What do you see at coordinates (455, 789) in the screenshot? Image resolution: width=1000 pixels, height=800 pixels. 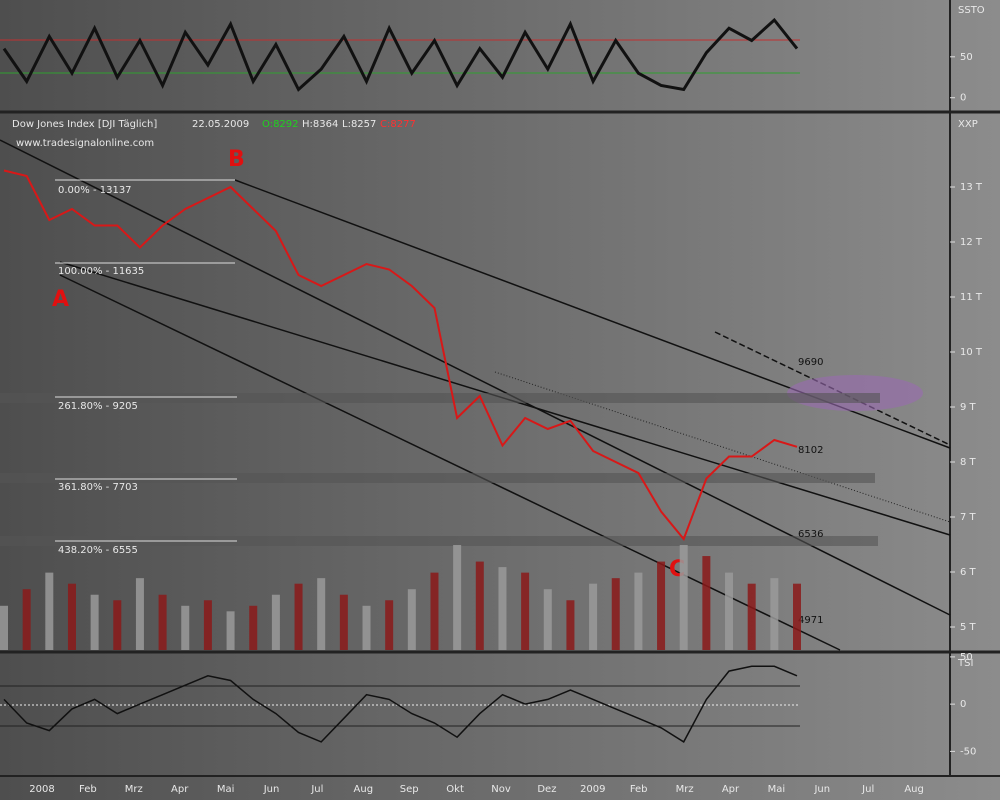 I see `x-tick-label: Okt` at bounding box center [455, 789].